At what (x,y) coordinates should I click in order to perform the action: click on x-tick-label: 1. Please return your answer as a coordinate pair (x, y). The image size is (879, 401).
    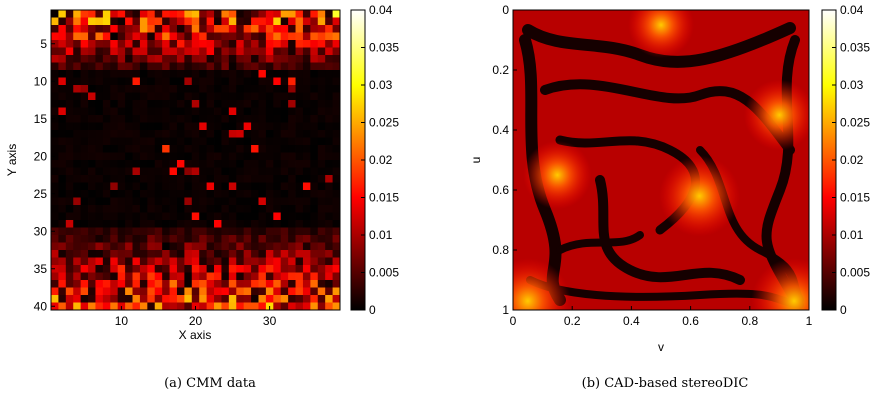
    Looking at the image, I should click on (809, 321).